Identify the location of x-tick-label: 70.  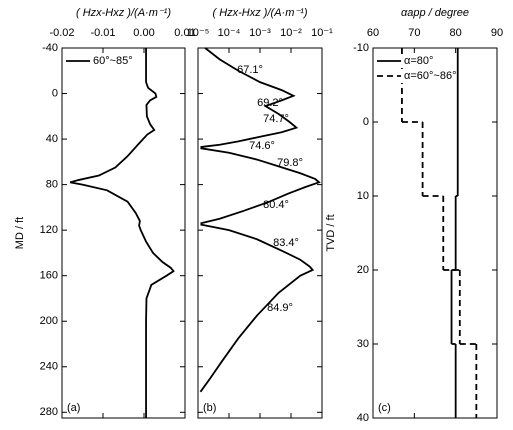
(414, 33).